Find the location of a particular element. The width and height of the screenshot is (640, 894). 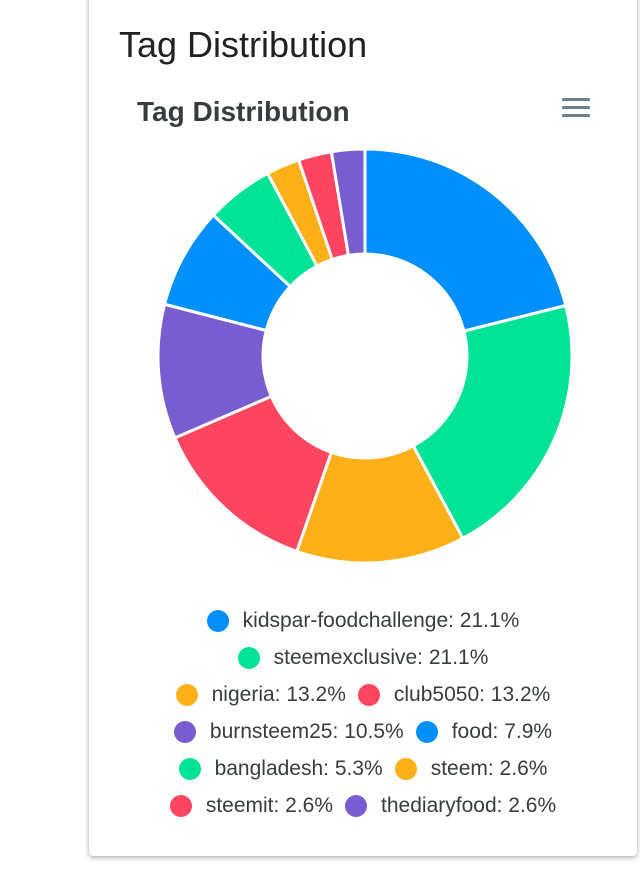

legend-label: burnsteem25: 10.5% is located at coordinates (306, 731).